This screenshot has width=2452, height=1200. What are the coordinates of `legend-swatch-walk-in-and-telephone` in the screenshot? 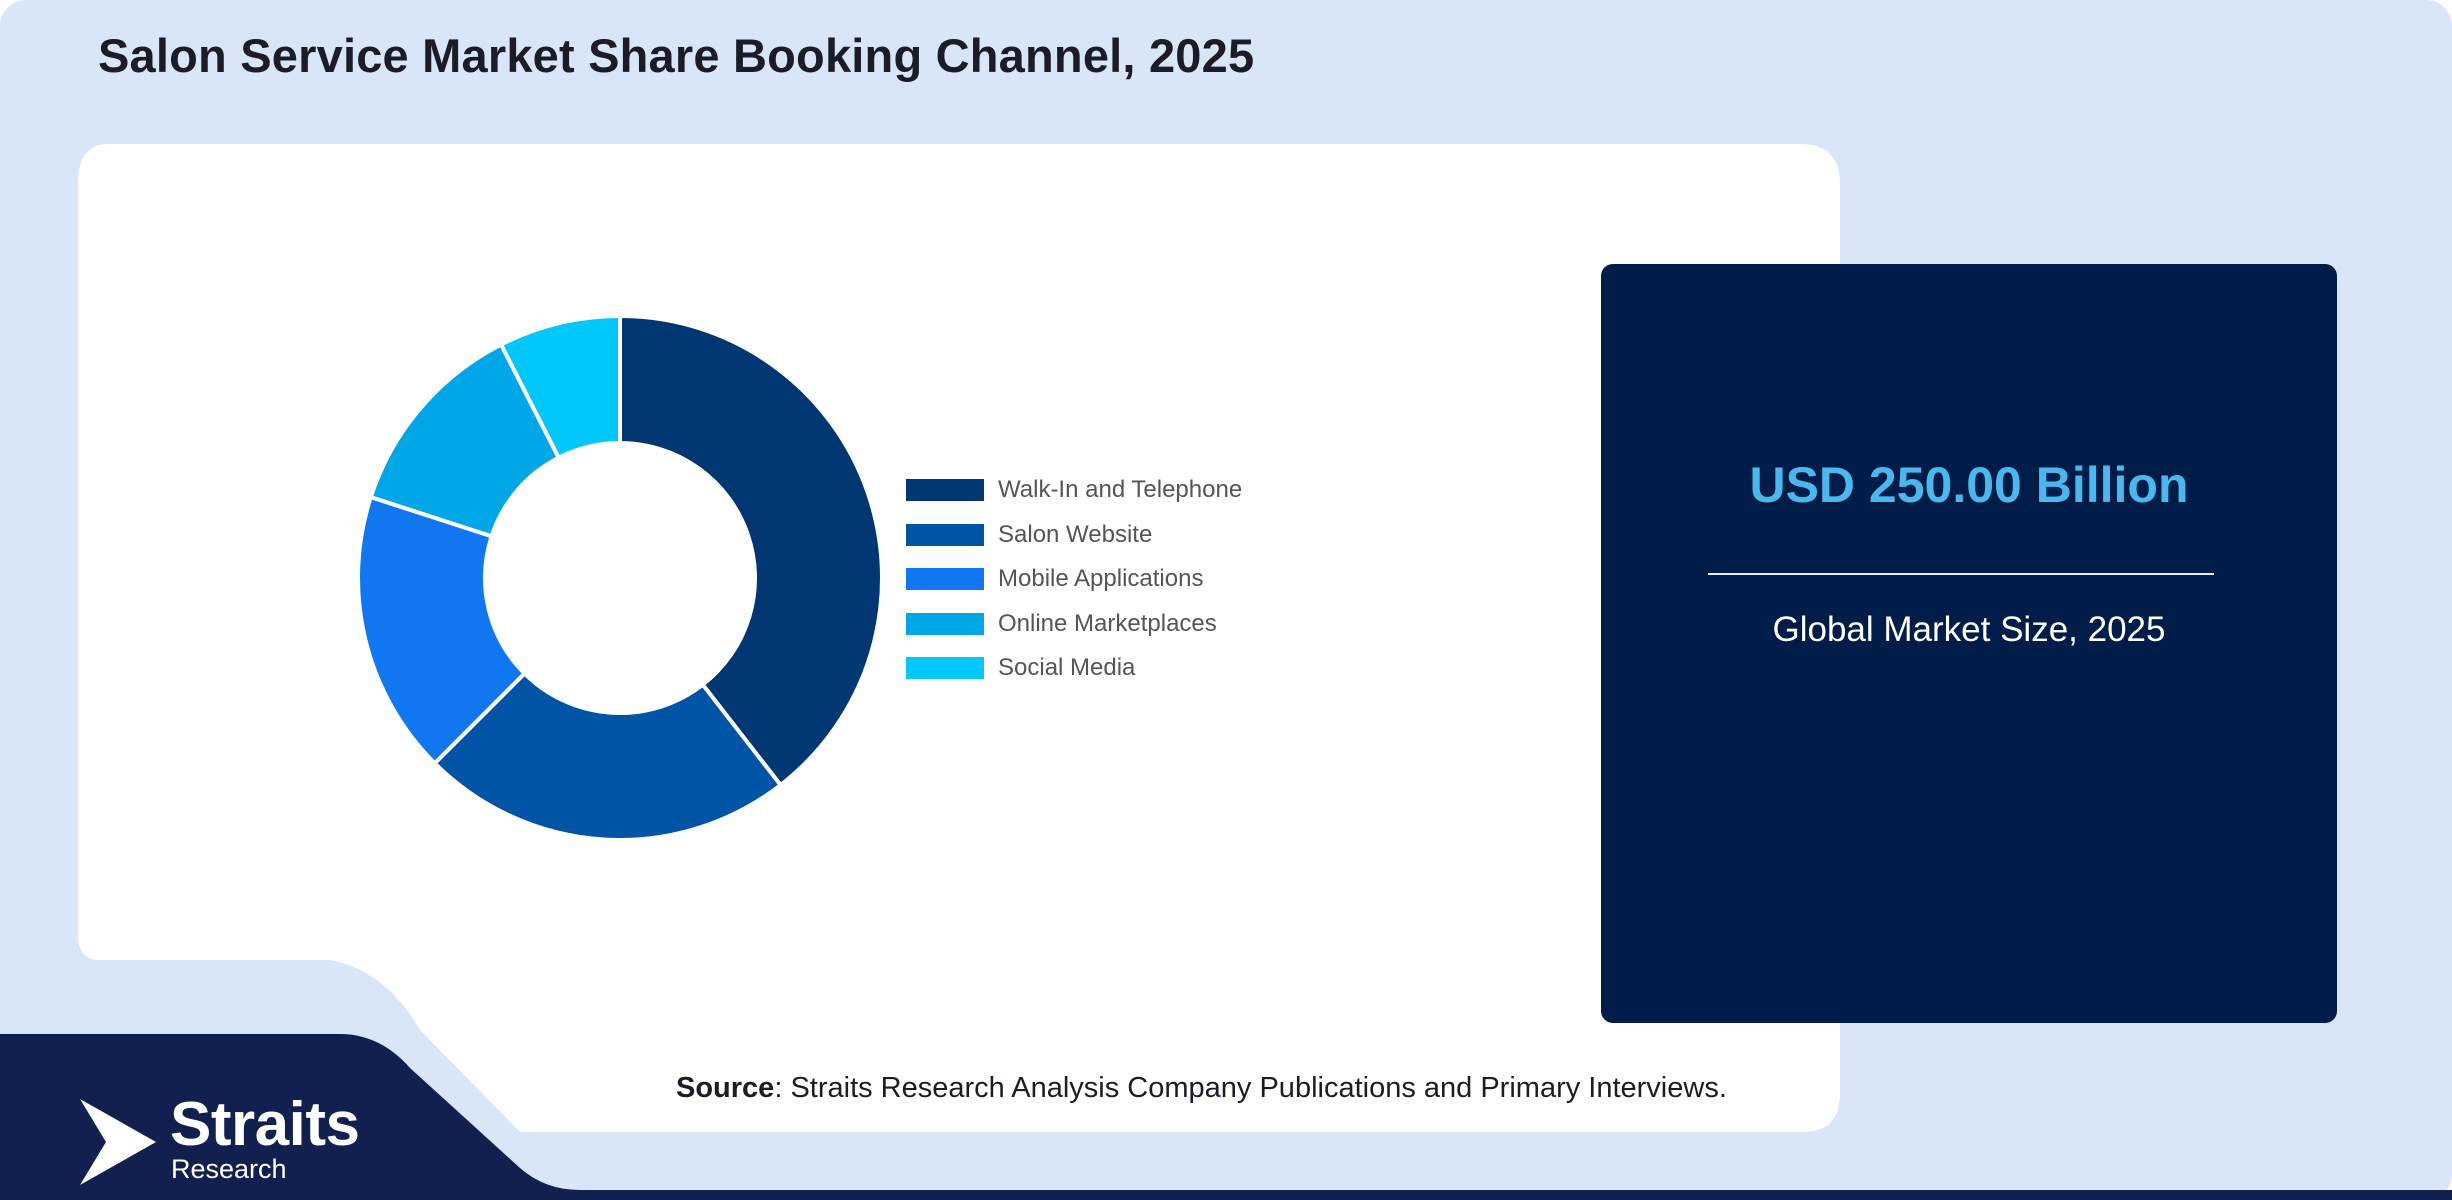 It's located at (945, 490).